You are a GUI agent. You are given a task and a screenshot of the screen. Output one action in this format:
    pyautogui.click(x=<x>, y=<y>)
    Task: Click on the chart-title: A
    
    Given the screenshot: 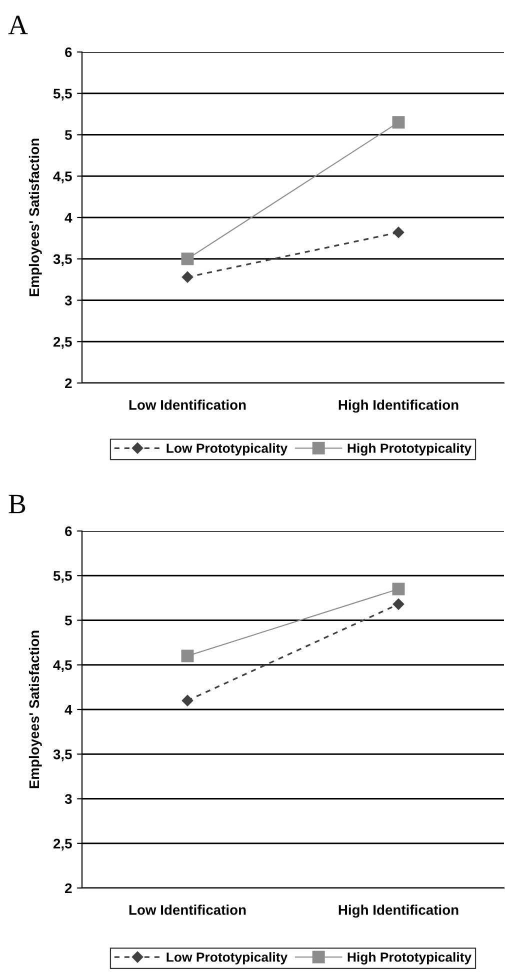 What is the action you would take?
    pyautogui.click(x=18, y=25)
    